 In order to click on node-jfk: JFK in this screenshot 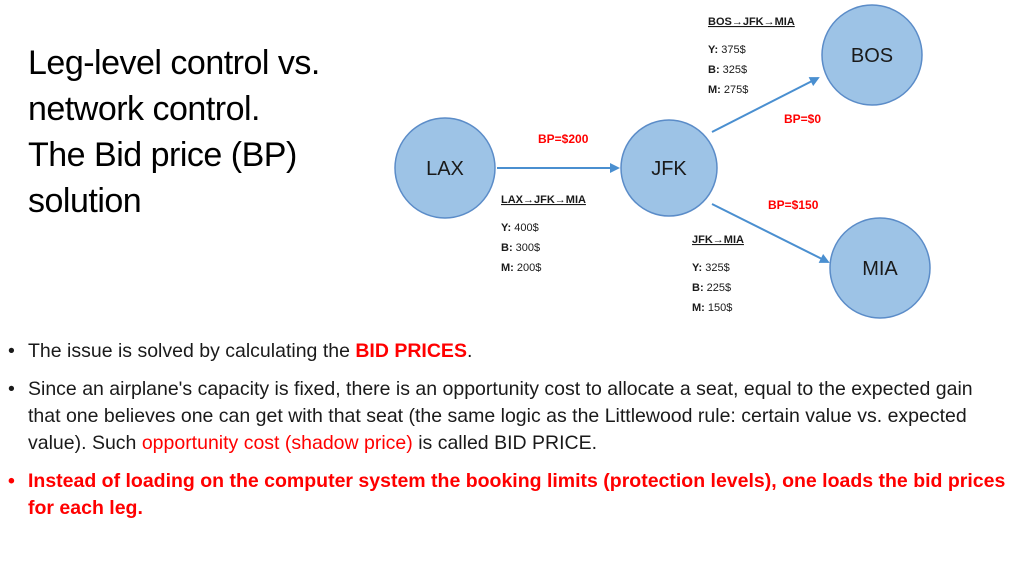, I will do `click(669, 168)`.